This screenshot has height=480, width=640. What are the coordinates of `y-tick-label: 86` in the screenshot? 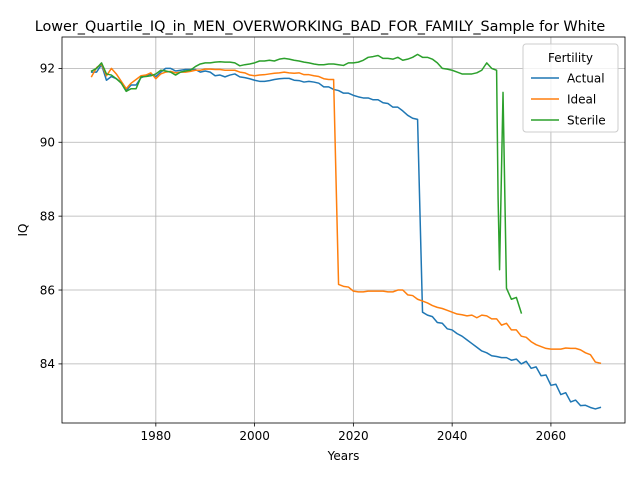 It's located at (47, 290).